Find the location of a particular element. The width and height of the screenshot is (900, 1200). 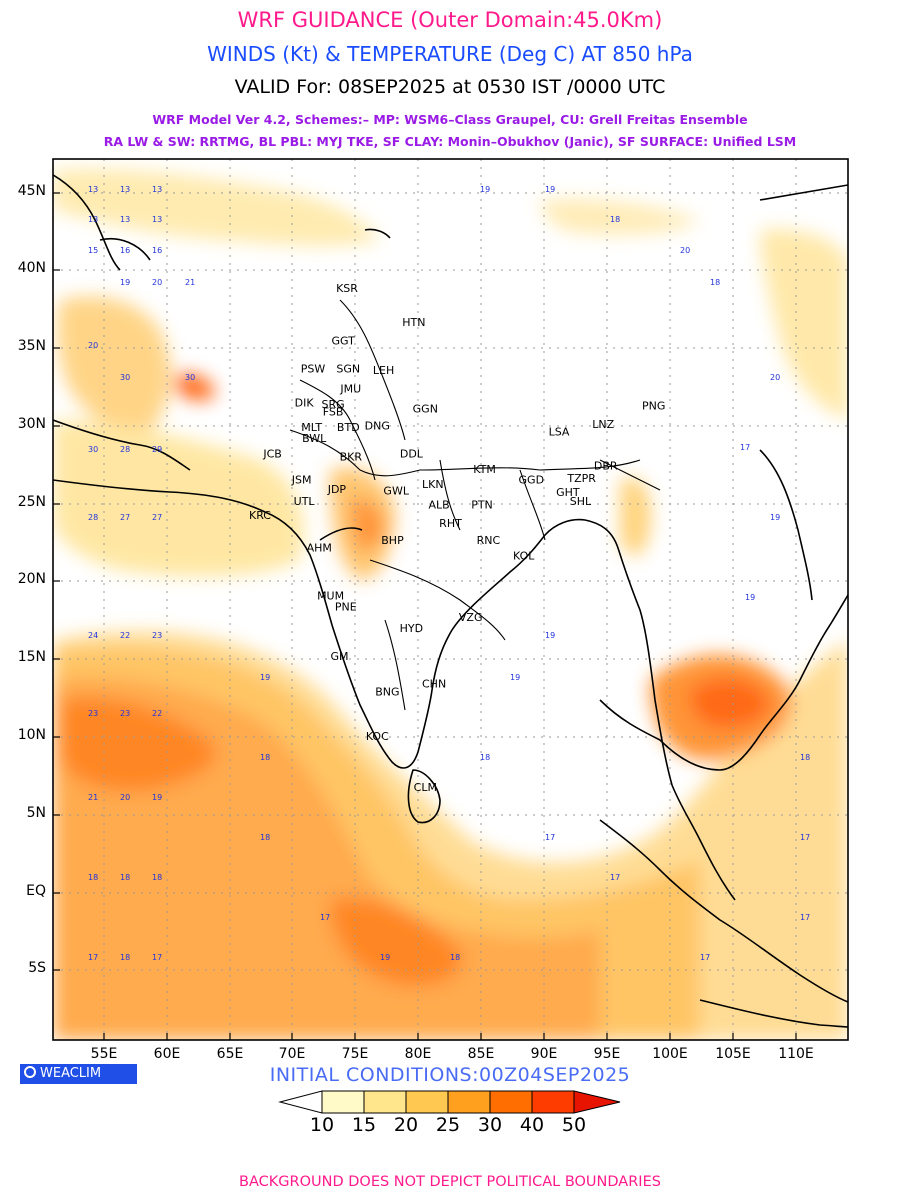

lon-label: 55E is located at coordinates (104, 1054).